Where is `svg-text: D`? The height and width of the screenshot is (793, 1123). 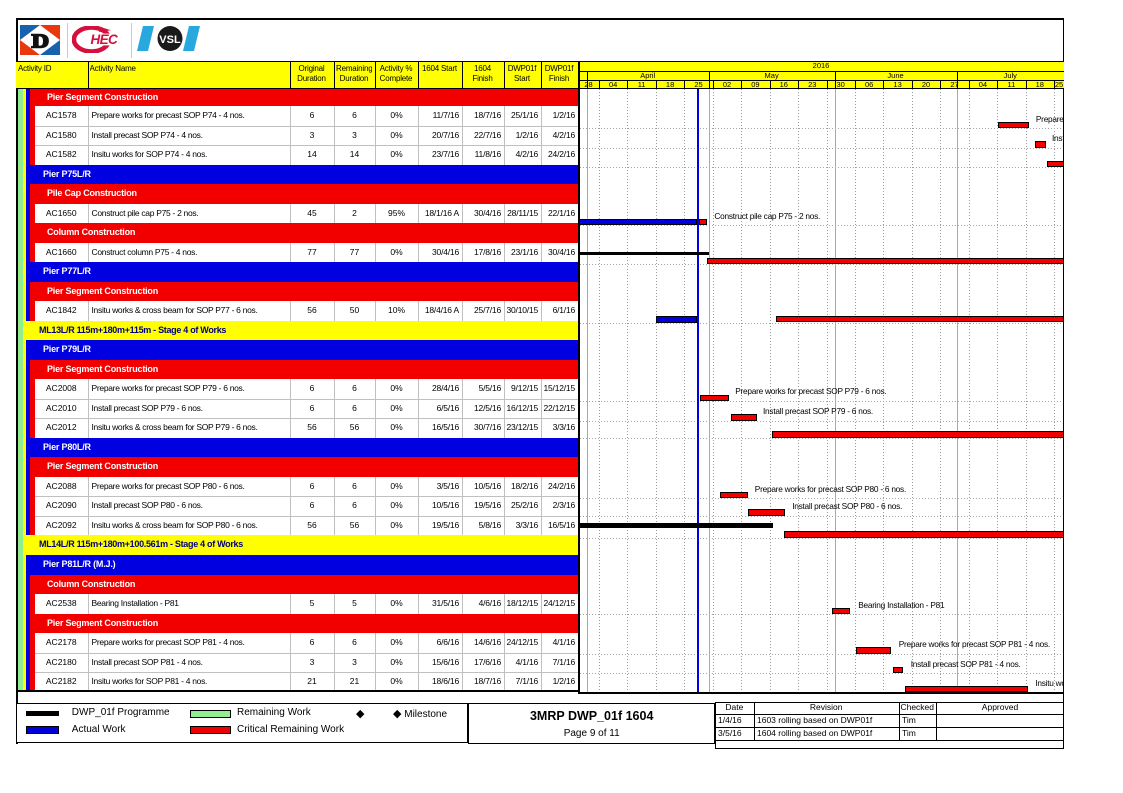
svg-text: D is located at coordinates (40, 40).